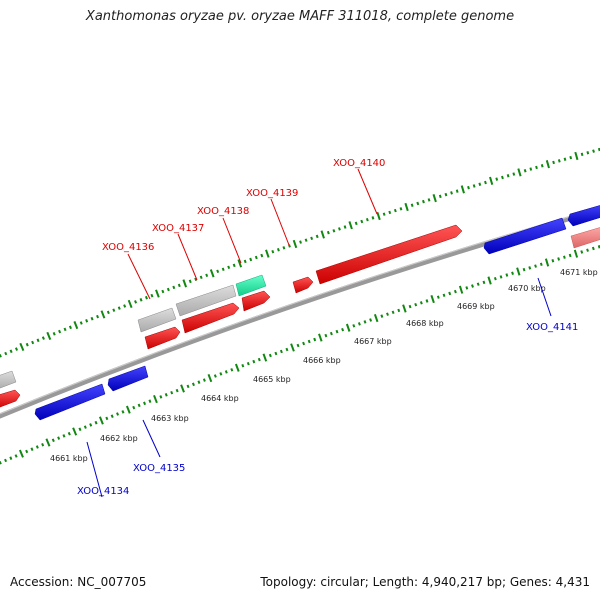  Describe the element at coordinates (552, 327) in the screenshot. I see `gene-label: XOO_4141` at that location.